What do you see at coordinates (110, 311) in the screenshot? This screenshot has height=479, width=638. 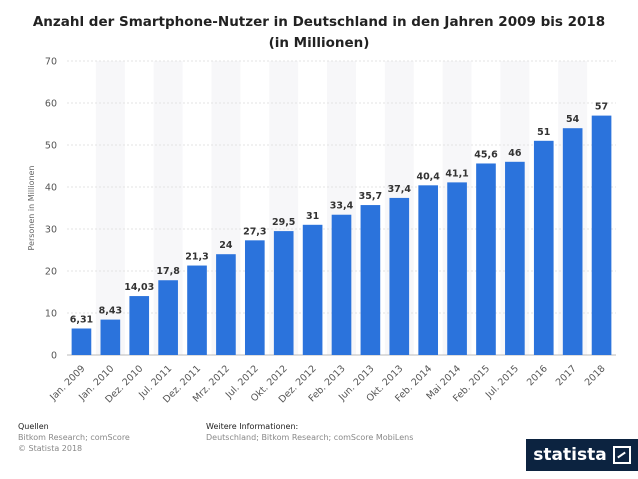 I see `bar-value-label: 8,43` at bounding box center [110, 311].